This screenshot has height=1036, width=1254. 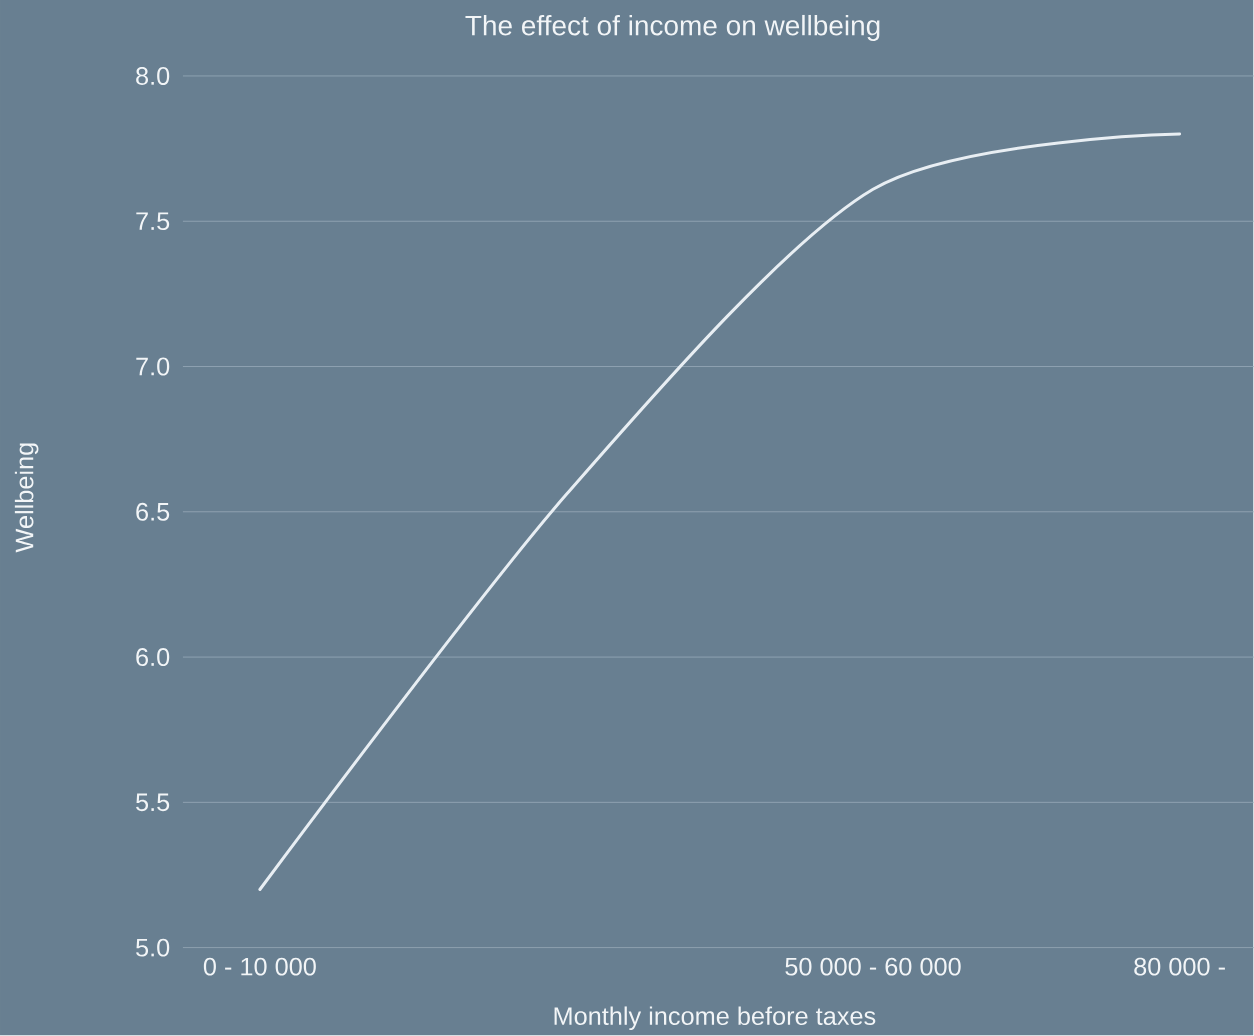 I want to click on y-tick-label: 6.0, so click(x=153, y=657).